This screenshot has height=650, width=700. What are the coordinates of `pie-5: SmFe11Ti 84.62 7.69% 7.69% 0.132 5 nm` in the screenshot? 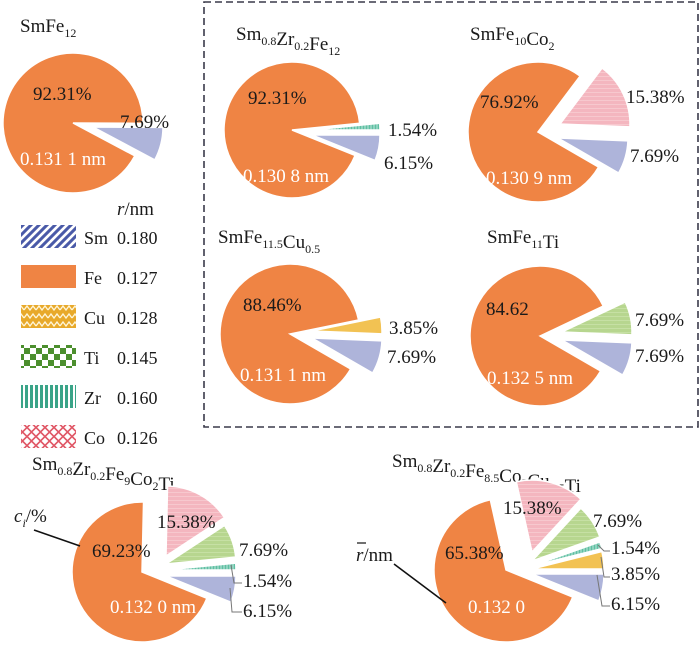 It's located at (576, 317).